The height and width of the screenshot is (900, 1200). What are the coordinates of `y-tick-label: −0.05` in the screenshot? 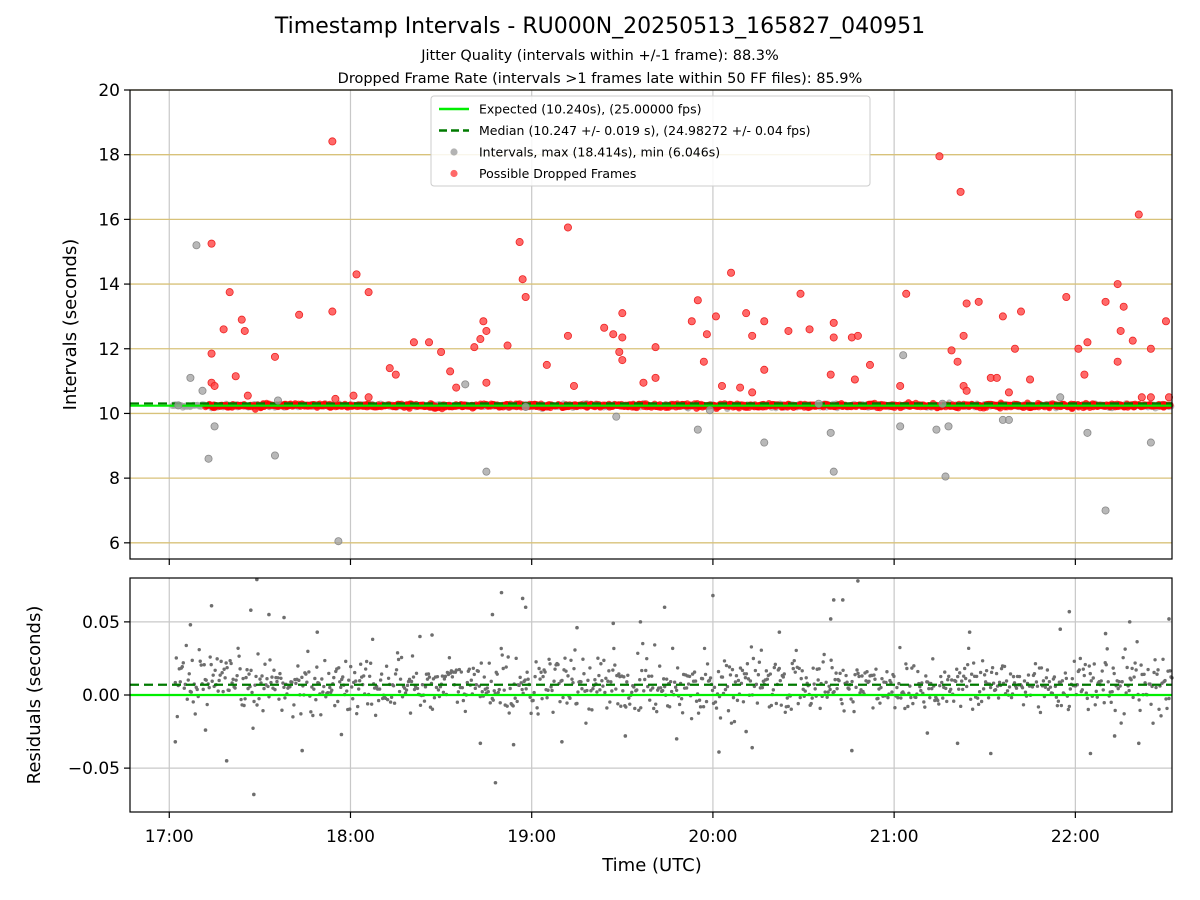 It's located at (94, 769).